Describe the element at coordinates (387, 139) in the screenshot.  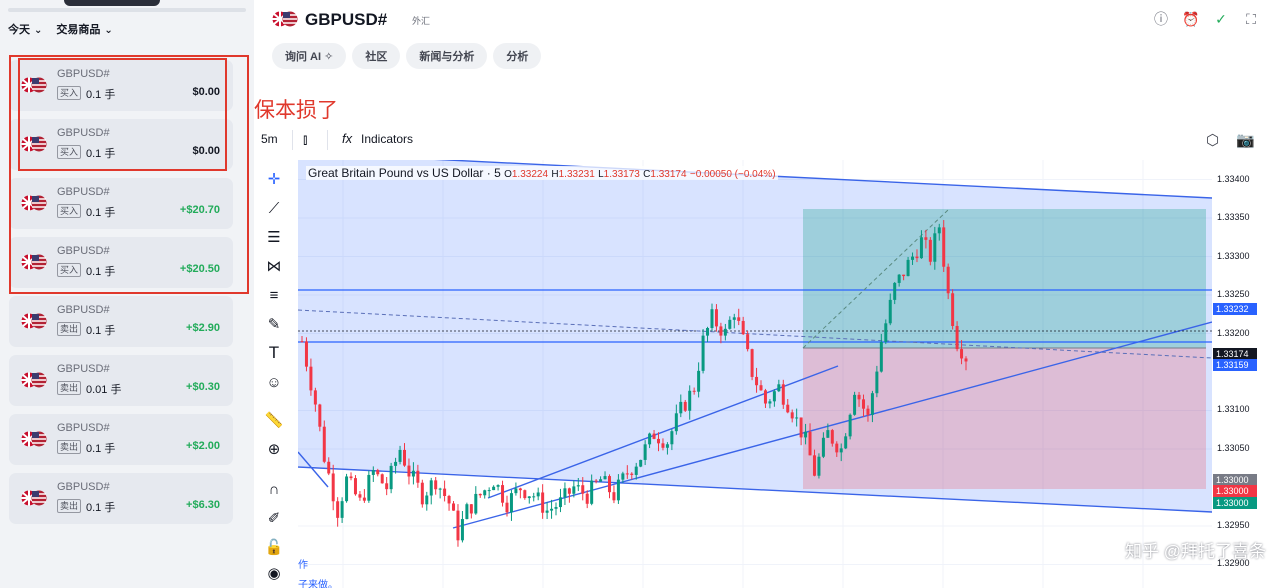
I see `indicators-button: Indicators` at that location.